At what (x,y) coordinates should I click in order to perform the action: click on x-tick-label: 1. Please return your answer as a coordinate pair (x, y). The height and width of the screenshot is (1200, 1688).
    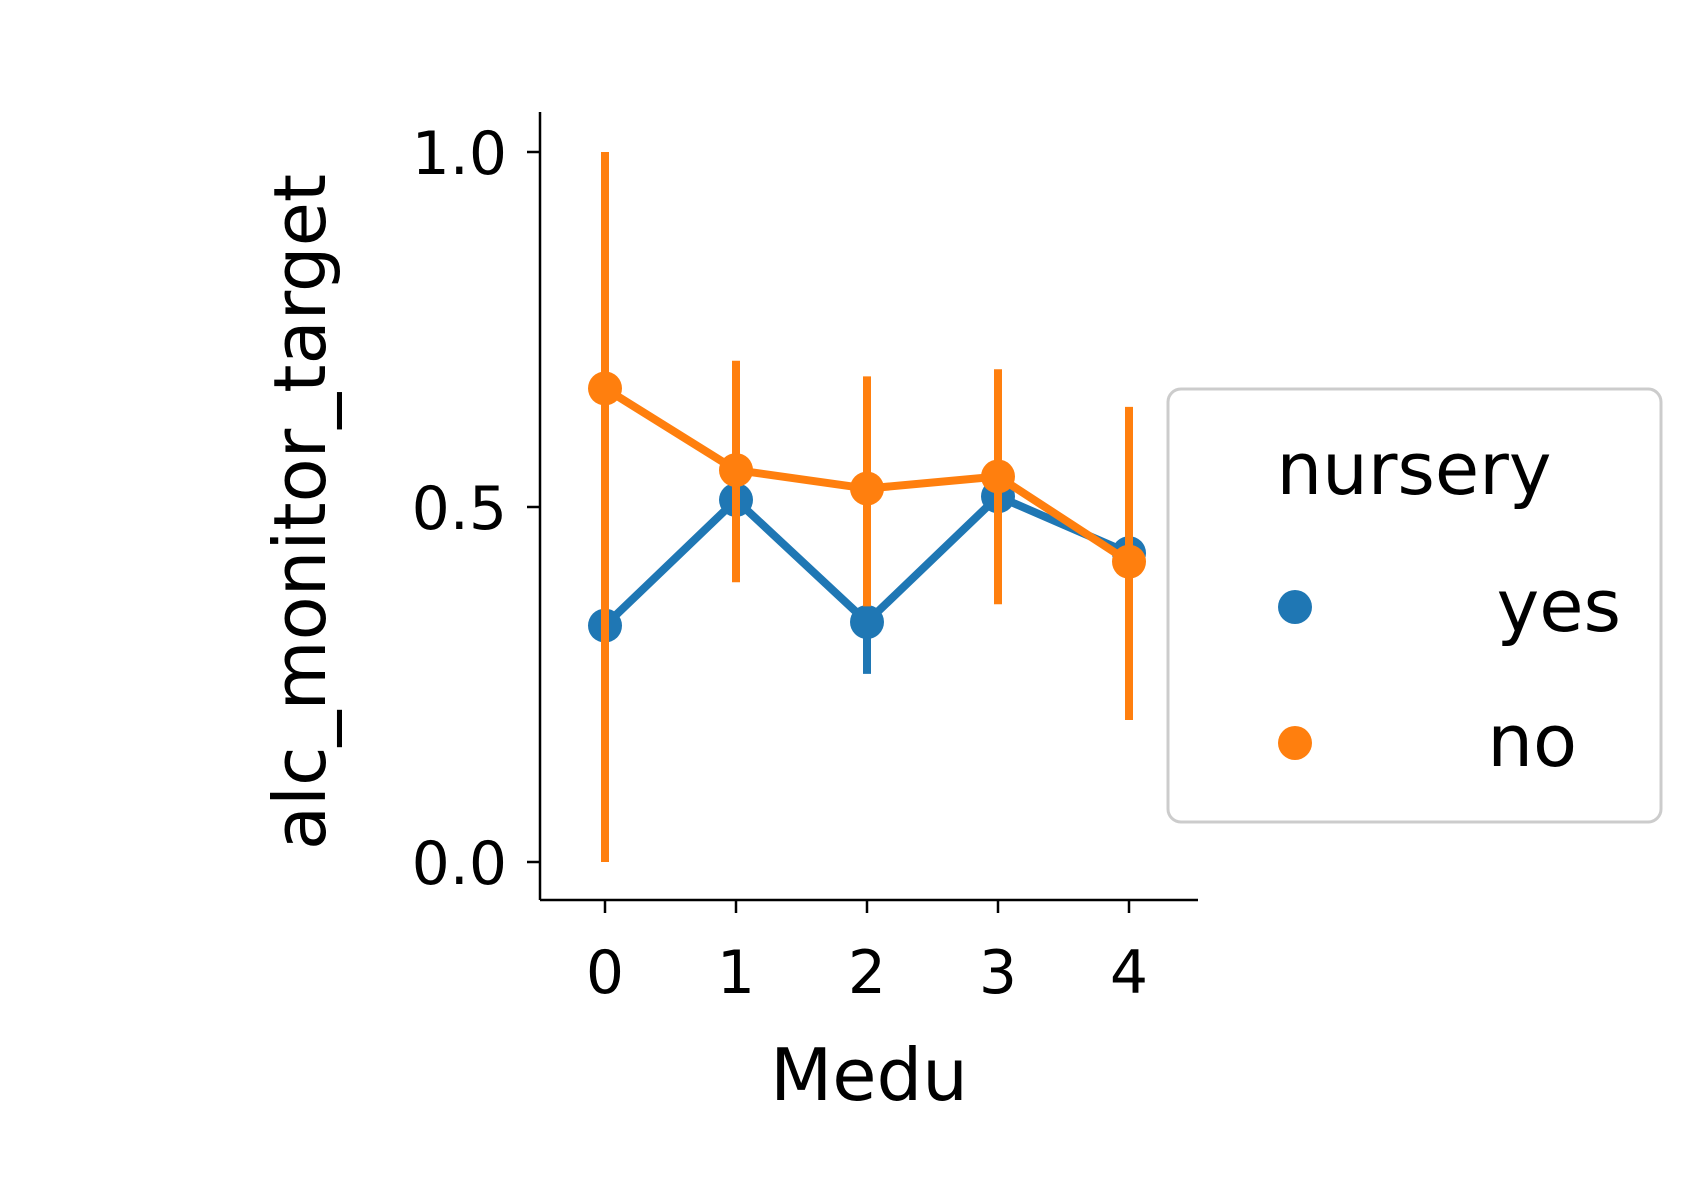
    Looking at the image, I should click on (736, 973).